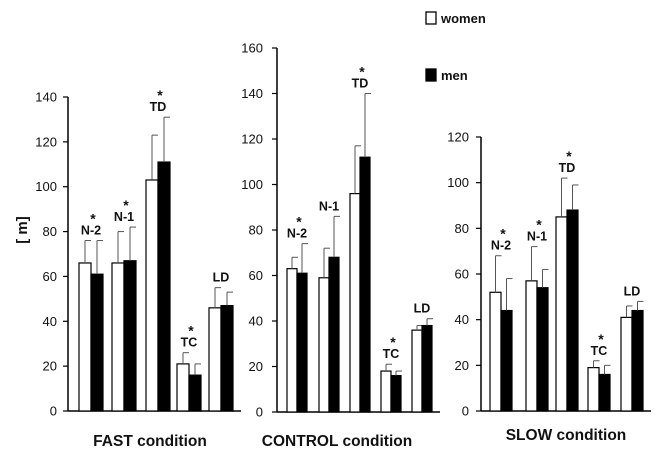 This screenshot has height=450, width=655. Describe the element at coordinates (431, 75) in the screenshot. I see `legend-swatch-men` at that location.